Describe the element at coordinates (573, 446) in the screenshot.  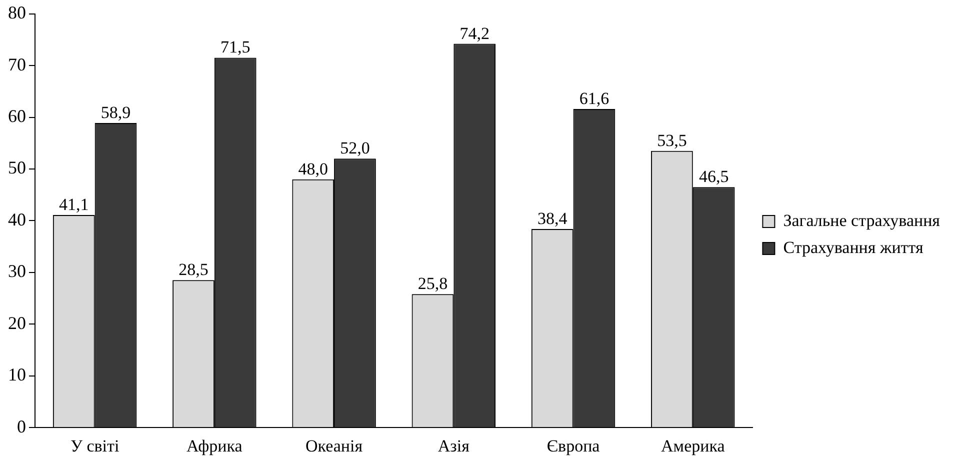
I see `x-tick-label: Європа` at that location.